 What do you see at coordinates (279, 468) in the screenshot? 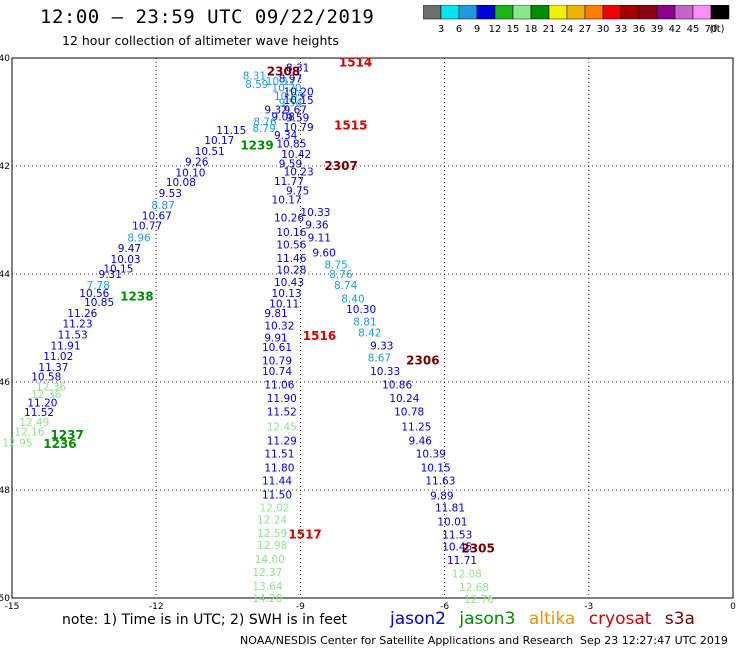
I see `wave-height-value: 11.80` at bounding box center [279, 468].